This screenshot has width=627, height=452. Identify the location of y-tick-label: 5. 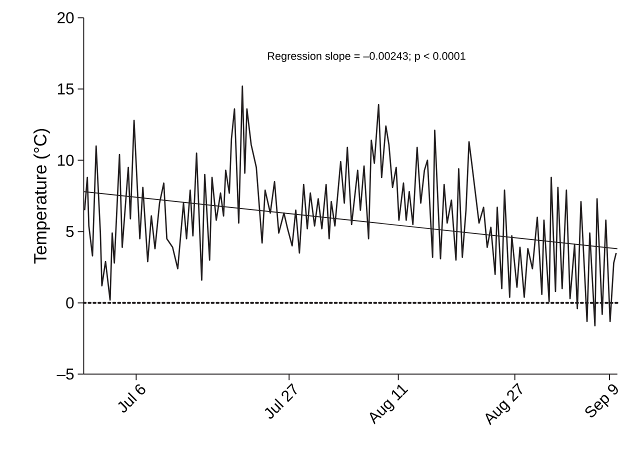
(70, 232).